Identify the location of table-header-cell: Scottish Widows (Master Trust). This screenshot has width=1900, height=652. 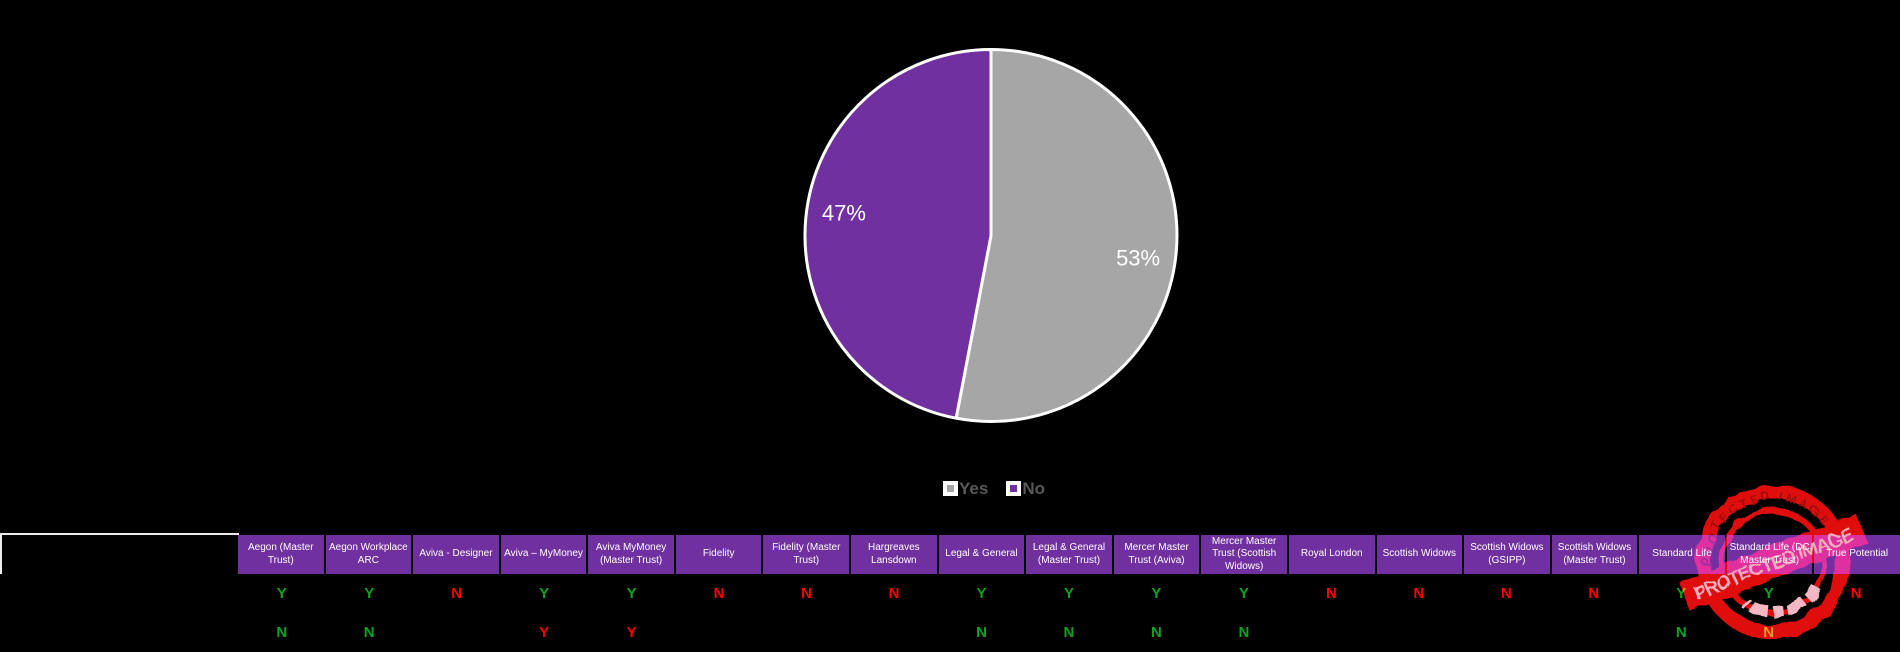
(1593, 554).